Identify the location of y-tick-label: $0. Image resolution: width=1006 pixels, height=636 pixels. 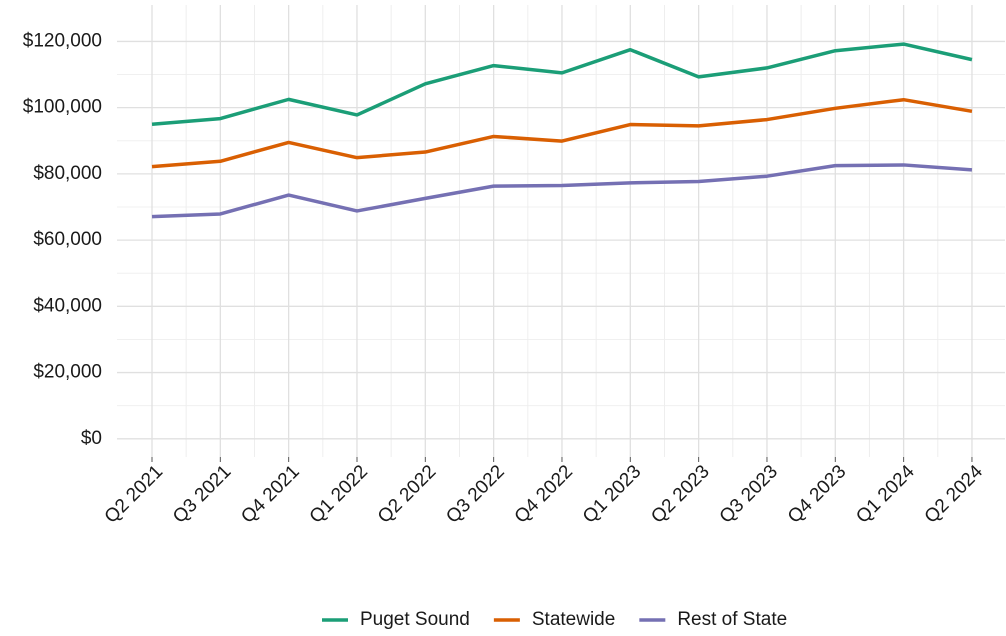
(91, 438).